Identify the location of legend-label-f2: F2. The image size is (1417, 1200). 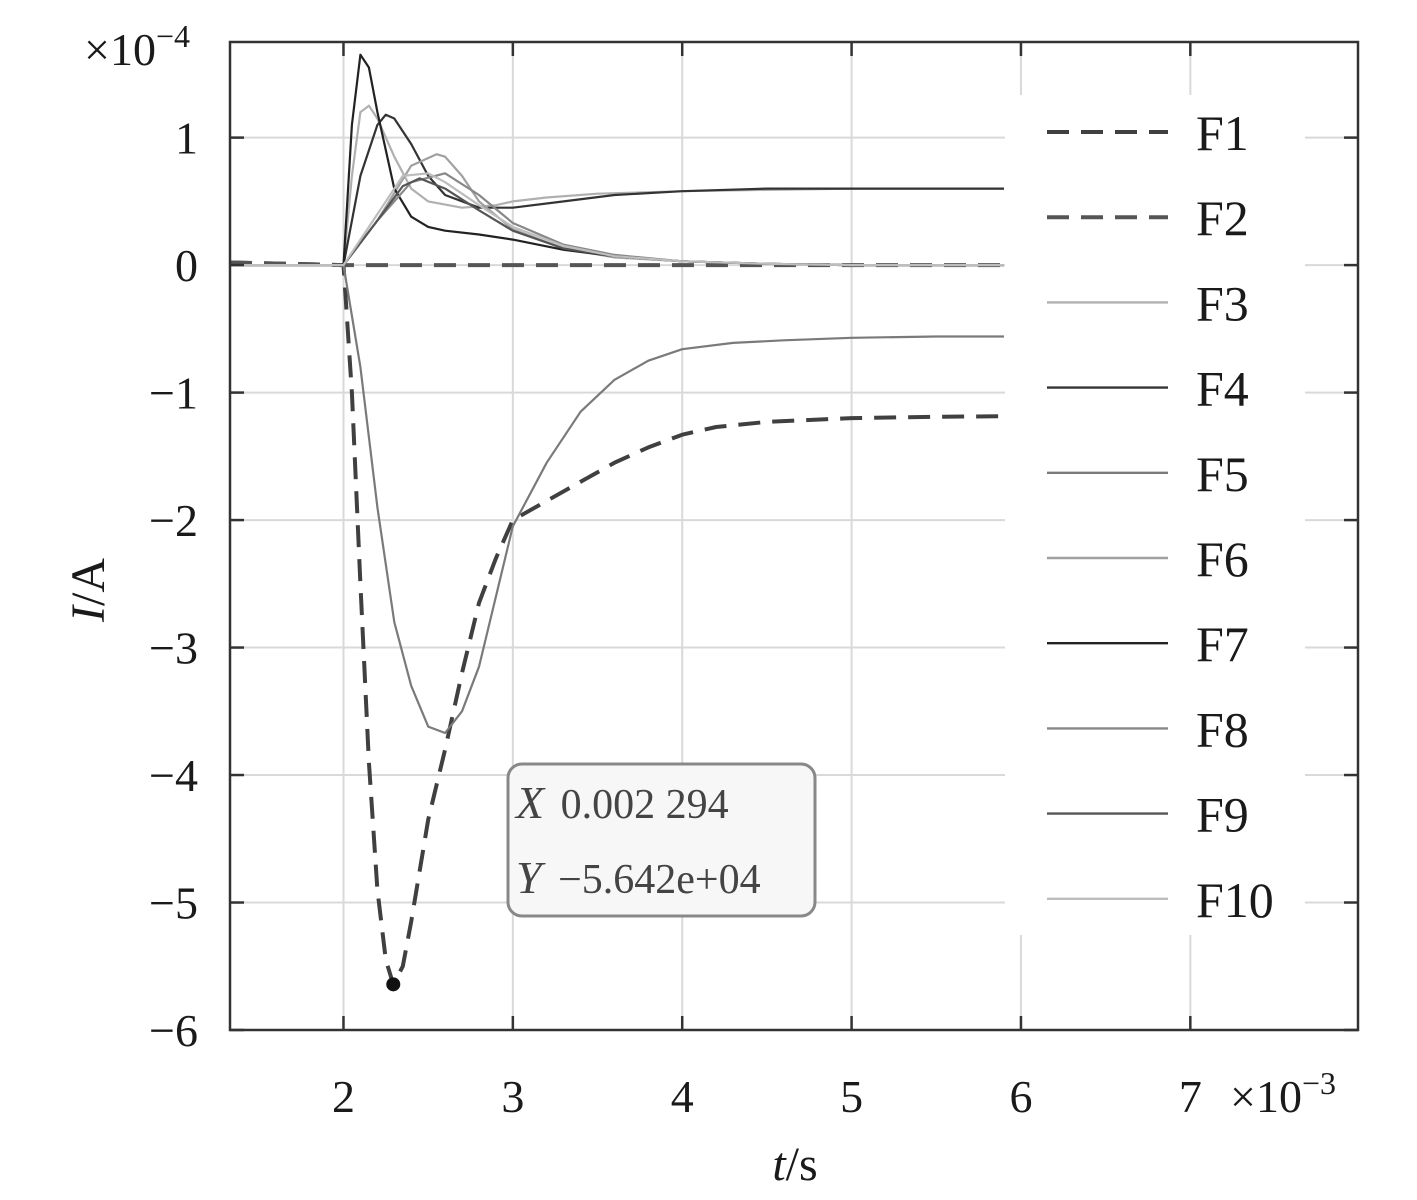
(1222, 218).